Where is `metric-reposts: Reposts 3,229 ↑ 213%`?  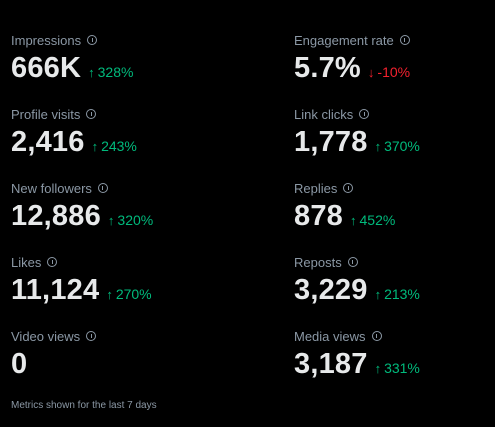 metric-reposts: Reposts 3,229 ↑ 213% is located at coordinates (389, 289).